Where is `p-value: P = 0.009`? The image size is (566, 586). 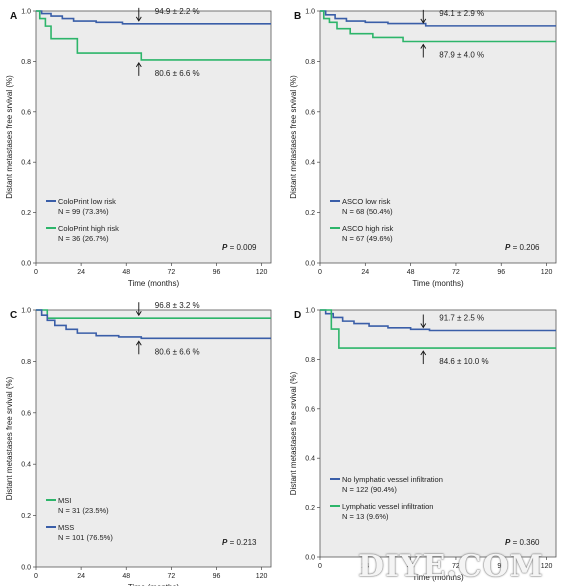 p-value: P = 0.009 is located at coordinates (239, 247).